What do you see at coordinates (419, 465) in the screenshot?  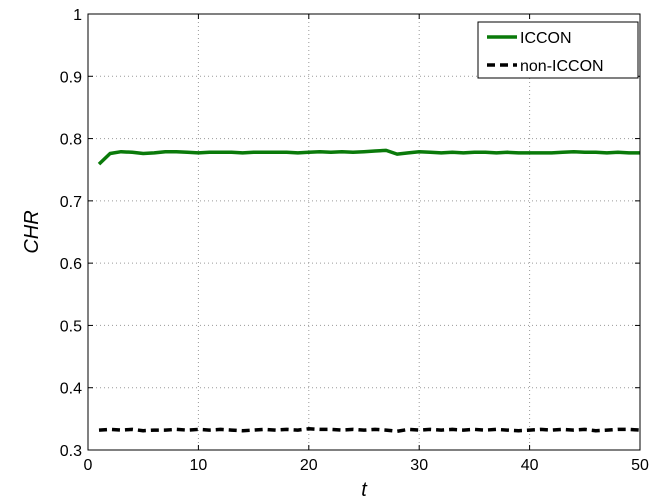 I see `x-tick-label: 30` at bounding box center [419, 465].